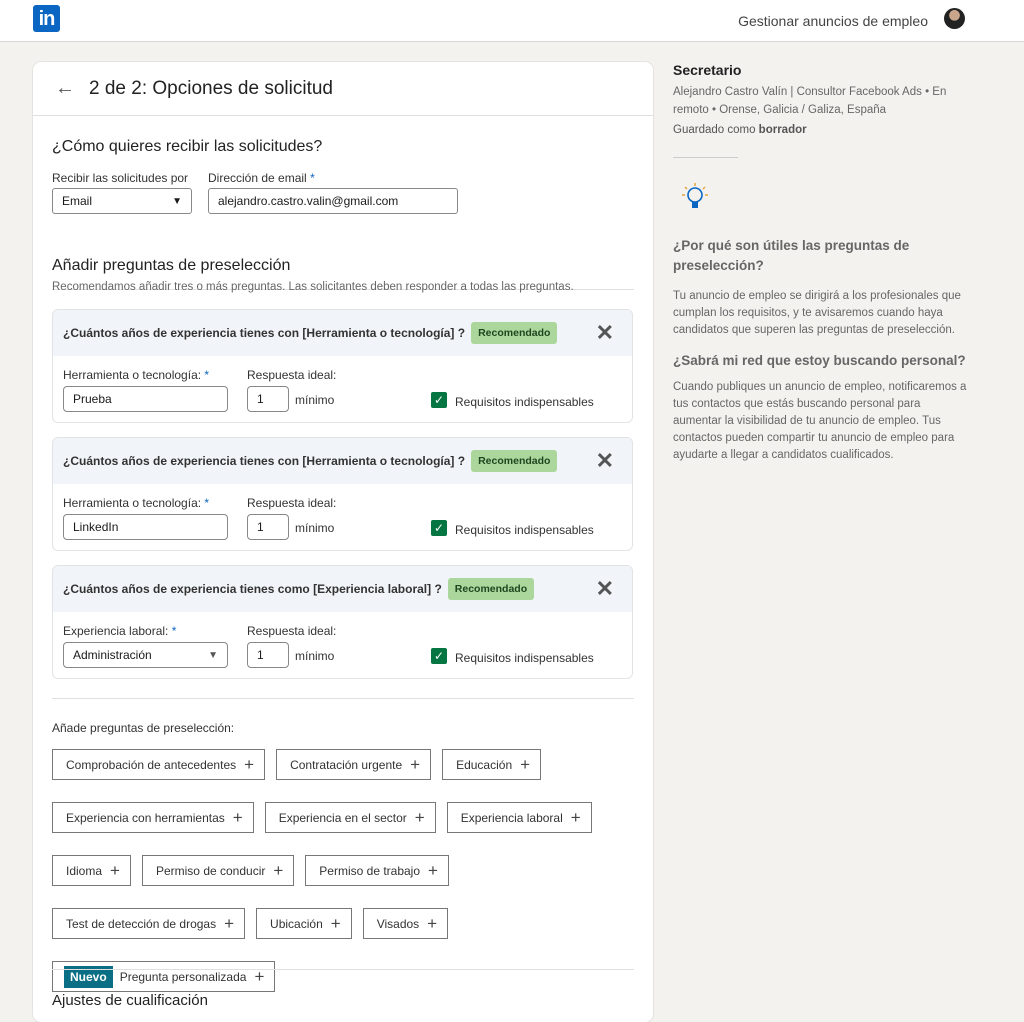 The image size is (1024, 1022). I want to click on method-select: Email ▼, so click(122, 201).